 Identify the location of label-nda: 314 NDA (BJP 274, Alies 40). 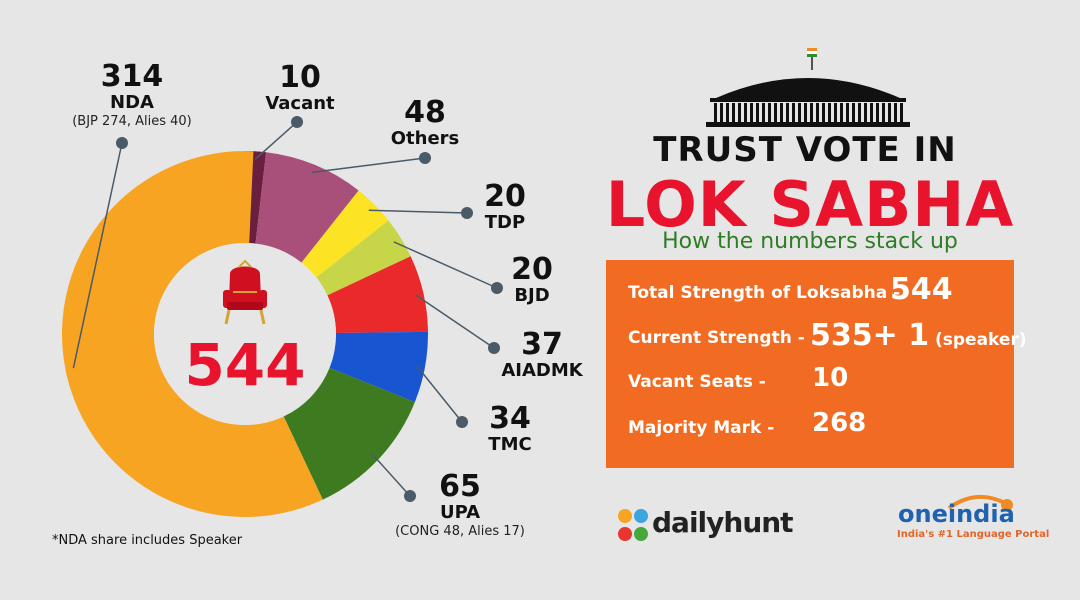
(132, 94).